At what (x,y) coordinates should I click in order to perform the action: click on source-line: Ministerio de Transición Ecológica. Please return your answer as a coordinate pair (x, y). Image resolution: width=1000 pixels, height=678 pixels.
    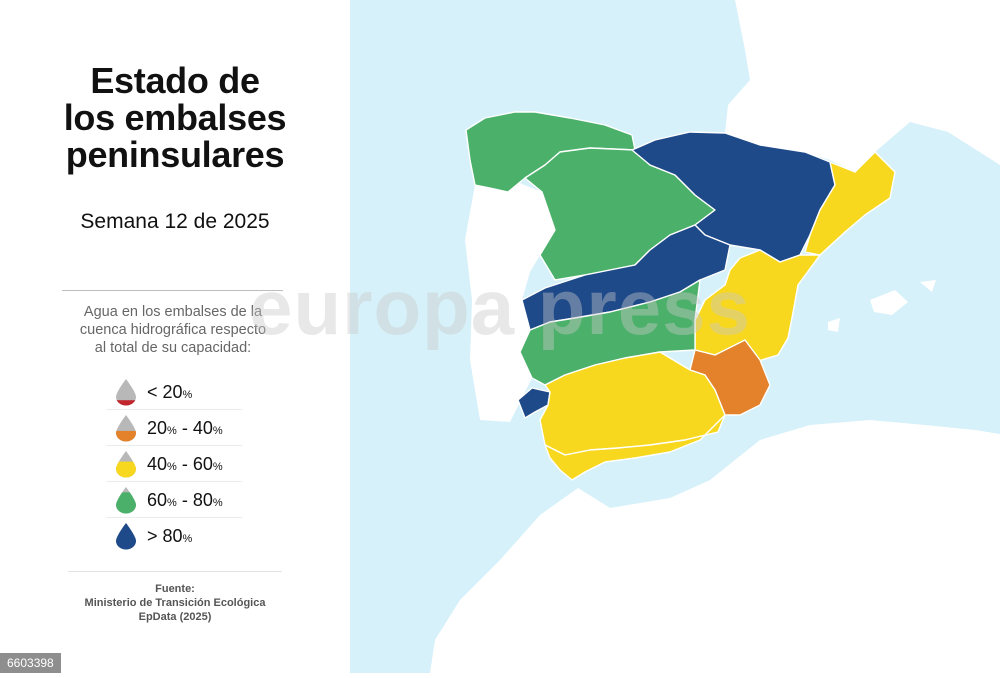
    Looking at the image, I should click on (175, 603).